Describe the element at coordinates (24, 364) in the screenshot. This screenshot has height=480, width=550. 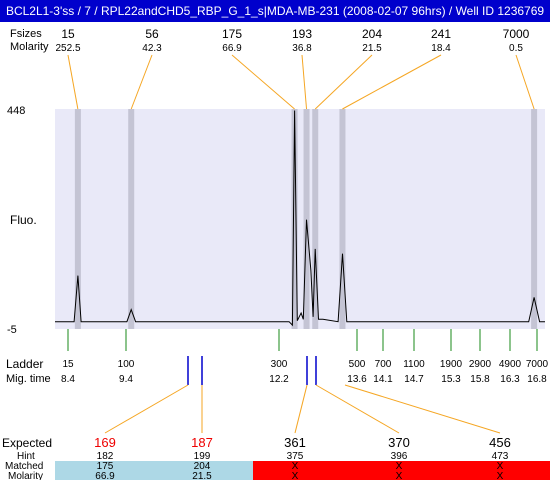
I see `ladder-label: Ladder` at that location.